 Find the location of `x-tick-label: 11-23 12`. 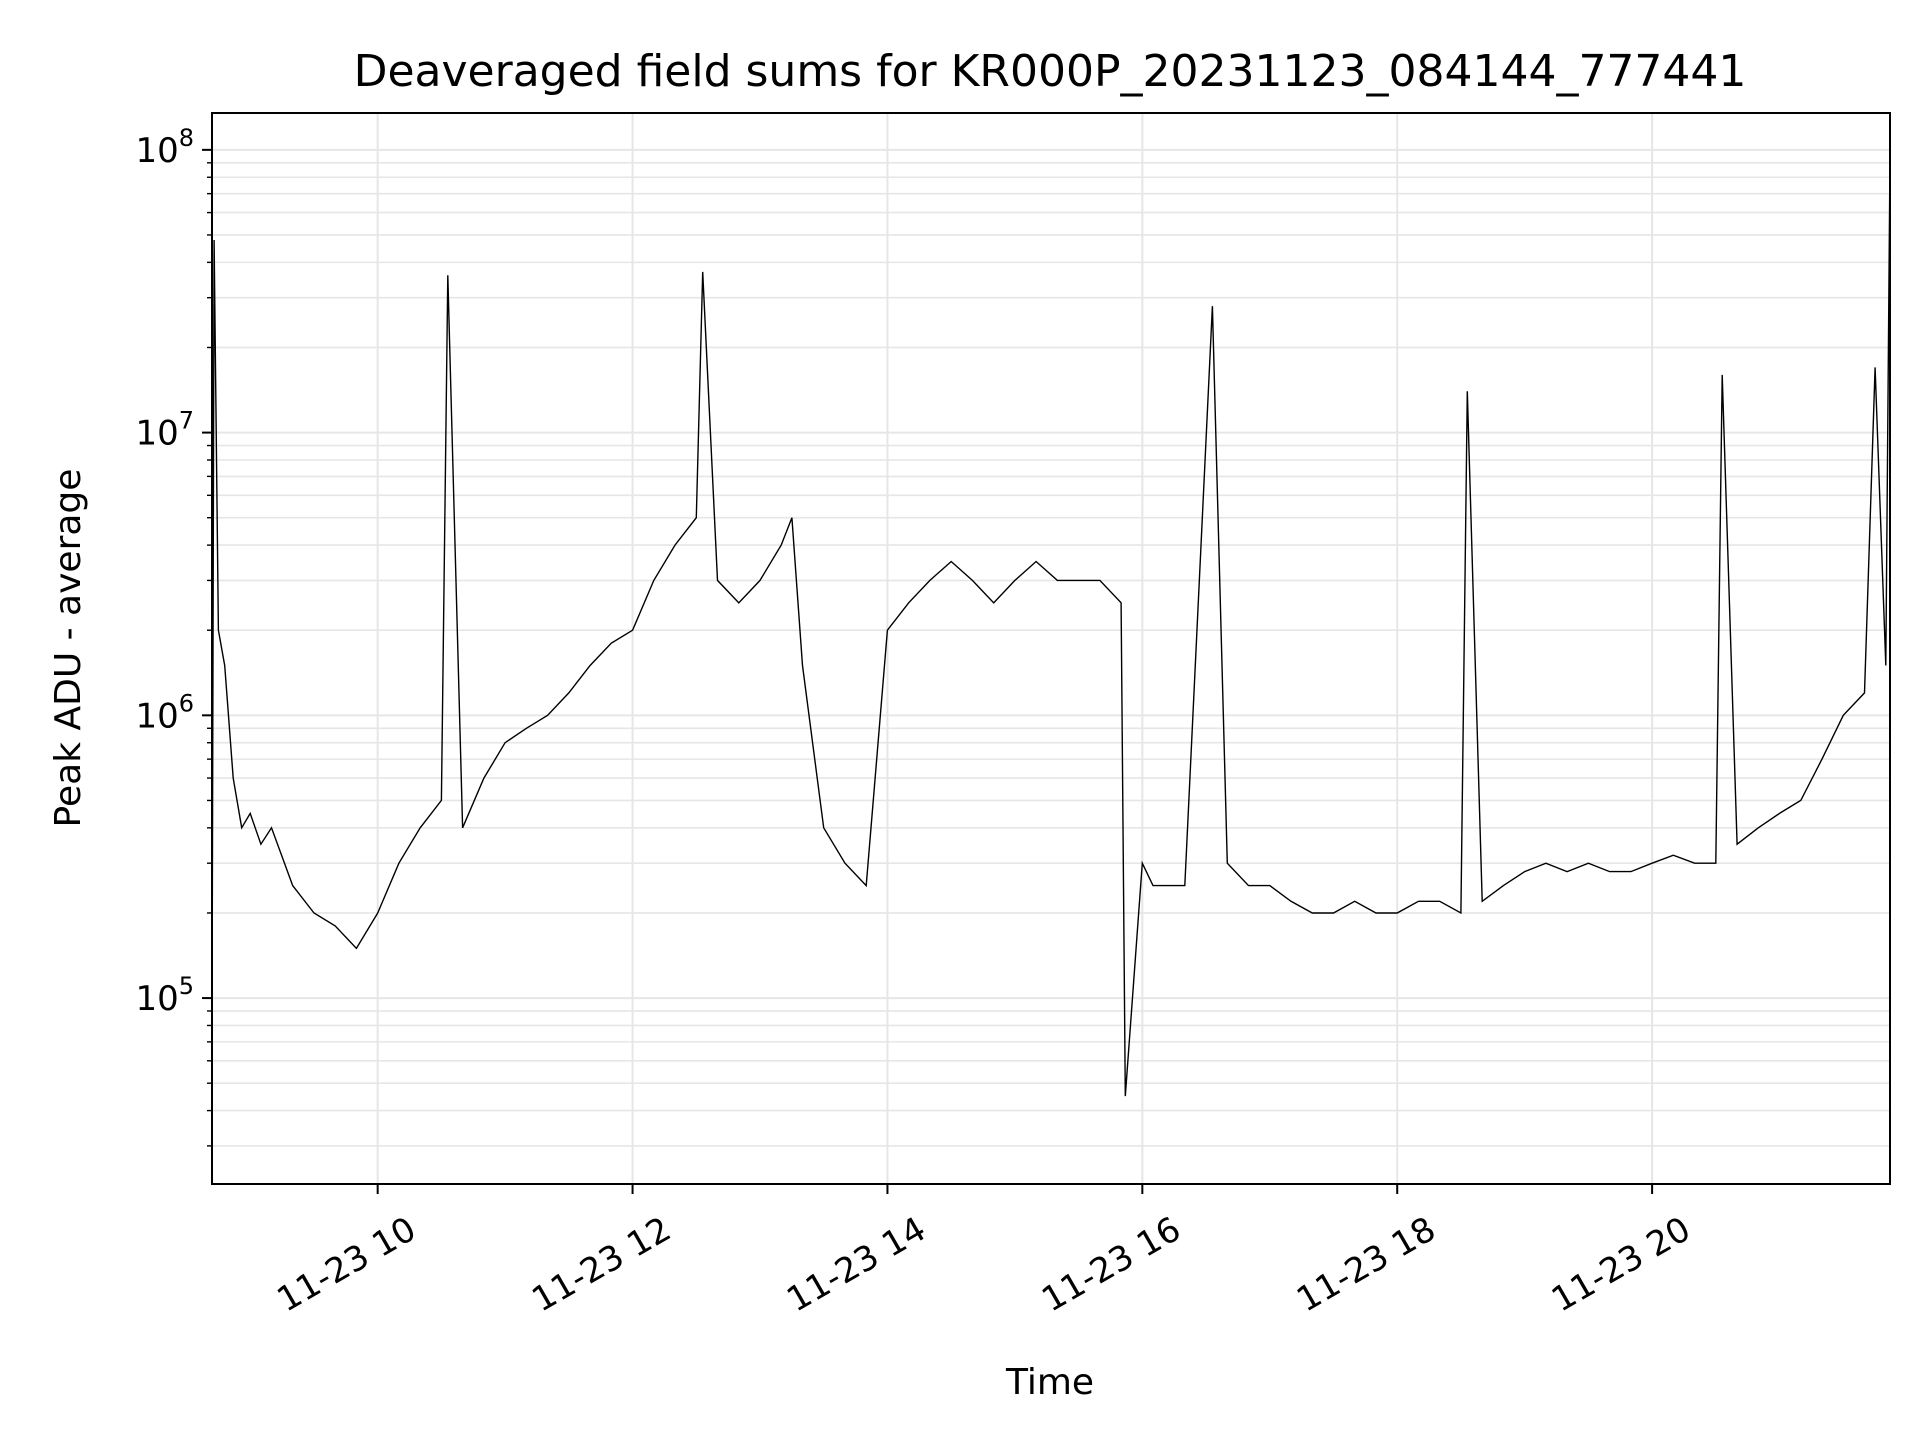

x-tick-label: 11-23 12 is located at coordinates (601, 1264).